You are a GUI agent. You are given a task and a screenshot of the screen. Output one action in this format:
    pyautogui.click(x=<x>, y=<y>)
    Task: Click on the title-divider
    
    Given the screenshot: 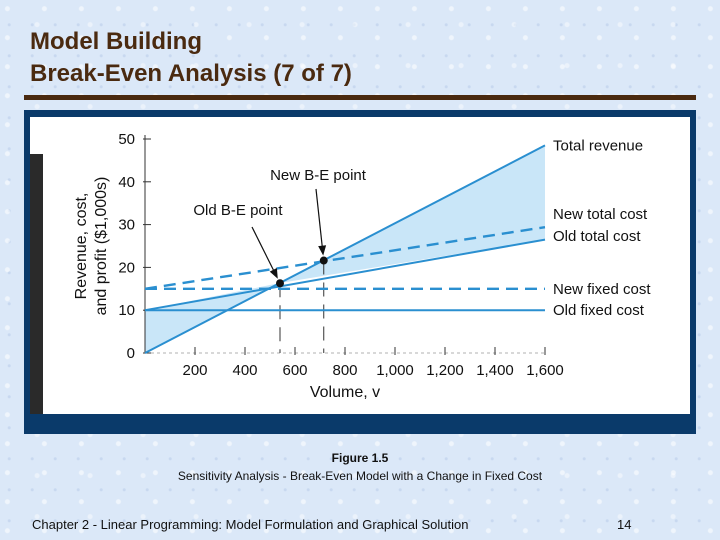 What is the action you would take?
    pyautogui.click(x=360, y=97)
    